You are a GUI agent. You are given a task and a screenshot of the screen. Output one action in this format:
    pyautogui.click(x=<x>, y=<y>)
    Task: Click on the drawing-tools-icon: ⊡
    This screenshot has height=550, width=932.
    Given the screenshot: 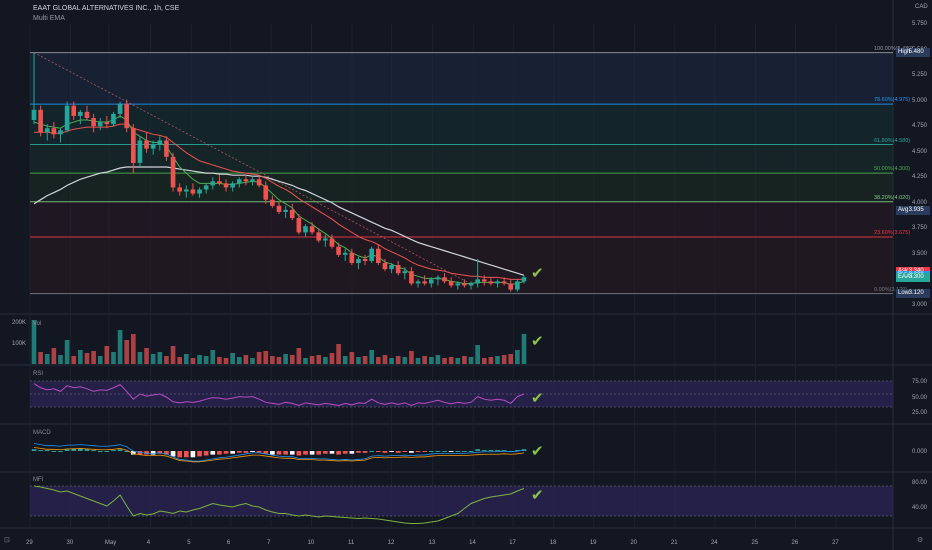 What is the action you would take?
    pyautogui.click(x=7, y=540)
    